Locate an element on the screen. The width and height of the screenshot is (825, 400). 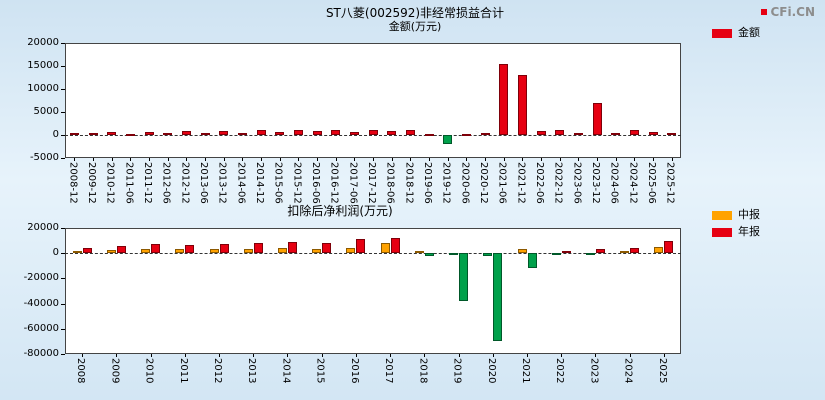
x-tick-label: 2022-06 is located at coordinates (539, 183).